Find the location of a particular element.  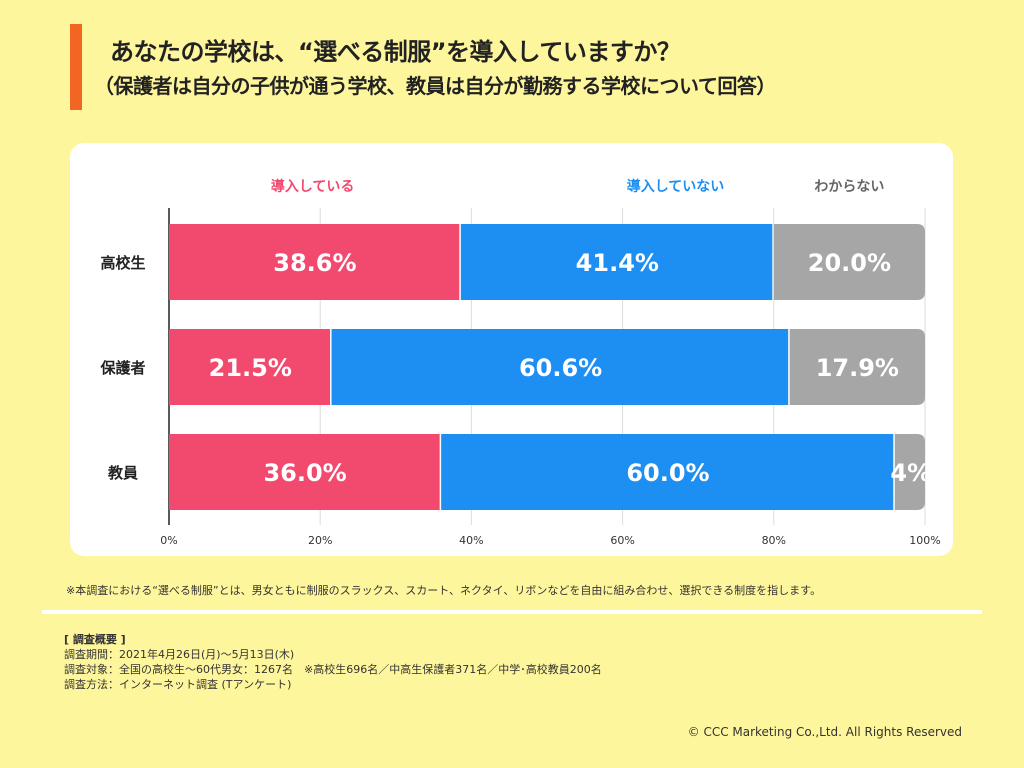

data-label: 60.6% is located at coordinates (560, 368).